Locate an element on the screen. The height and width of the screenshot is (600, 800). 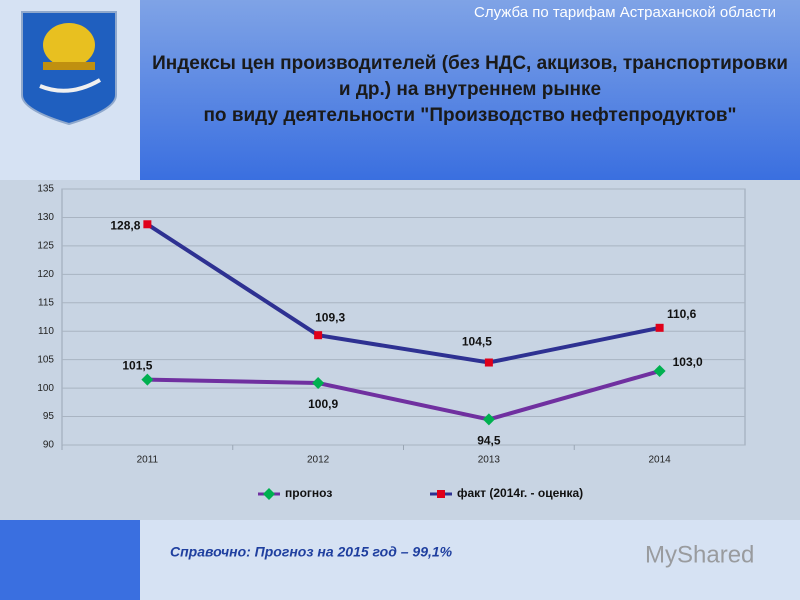
x-tick-label: 2014 is located at coordinates (660, 460).